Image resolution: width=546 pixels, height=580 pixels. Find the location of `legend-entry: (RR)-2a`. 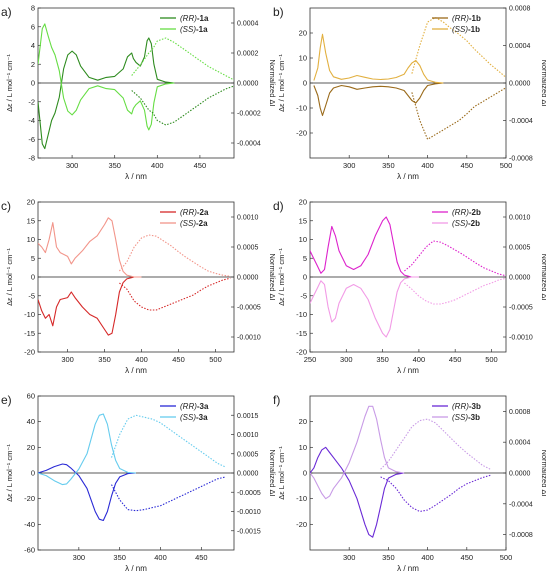

legend-entry: (RR)-2a is located at coordinates (194, 212).